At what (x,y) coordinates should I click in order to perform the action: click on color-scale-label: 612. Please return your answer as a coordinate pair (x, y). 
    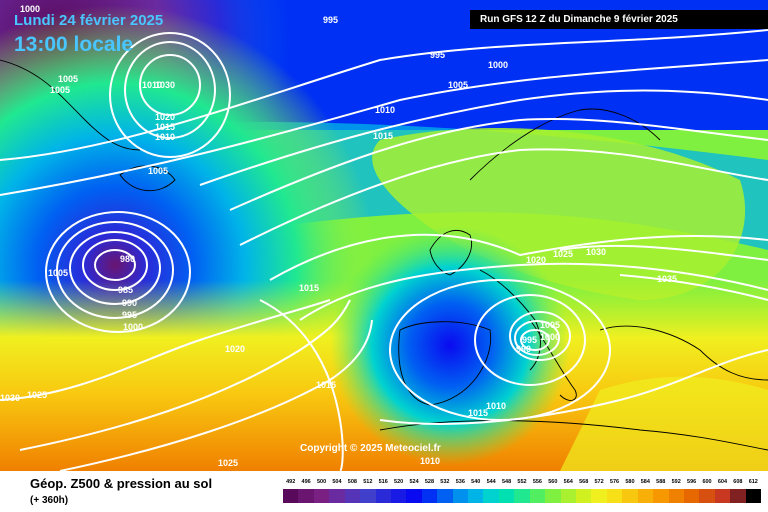
    Looking at the image, I should click on (753, 482).